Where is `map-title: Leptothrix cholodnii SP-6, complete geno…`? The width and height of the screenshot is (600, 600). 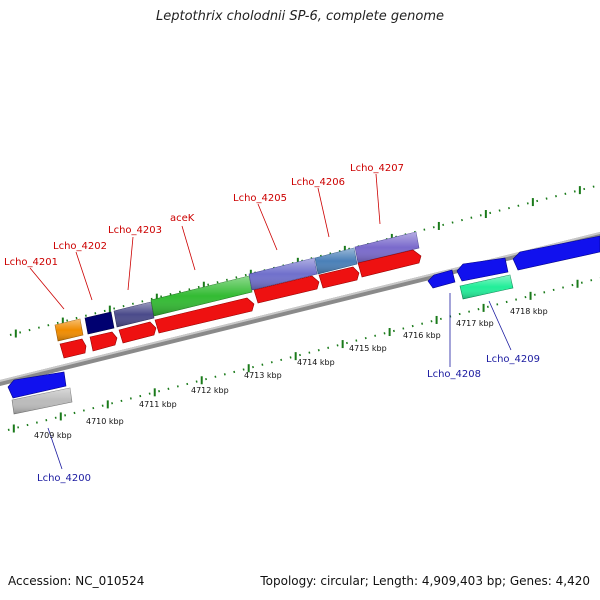
map-title: Leptothrix cholodnii SP-6, complete geno… is located at coordinates (300, 16).